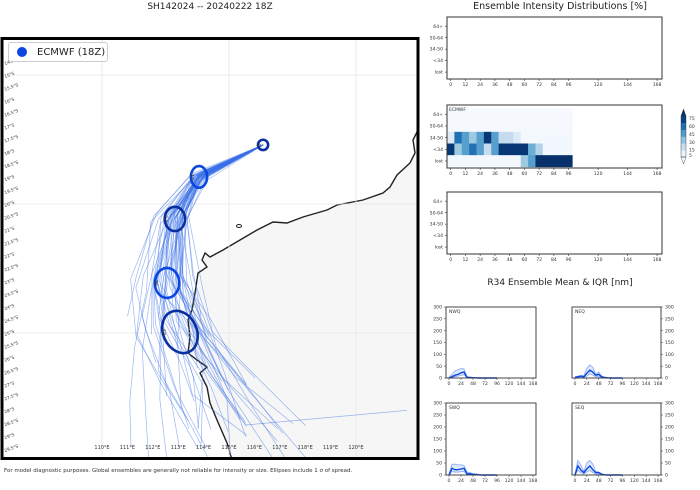  I want to click on y-tick-label: 300, so click(437, 404).